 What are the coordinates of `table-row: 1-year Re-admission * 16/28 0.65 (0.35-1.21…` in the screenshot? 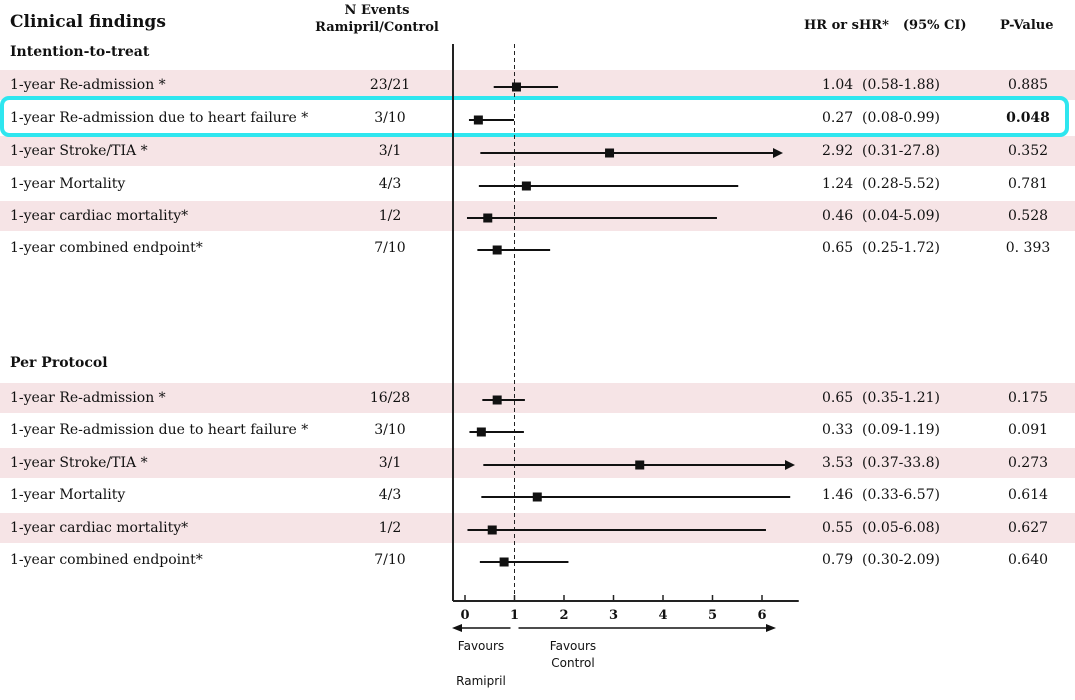 It's located at (537, 398).